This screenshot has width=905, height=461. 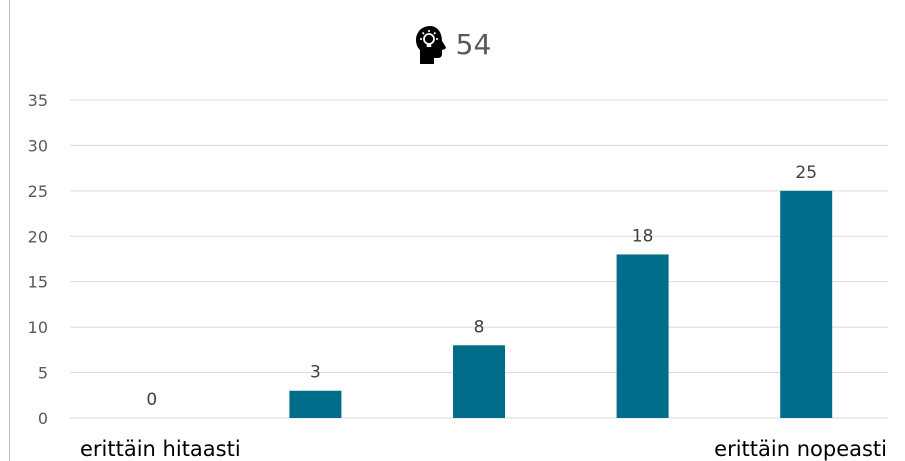 I want to click on y-tick-label: 10, so click(x=38, y=327).